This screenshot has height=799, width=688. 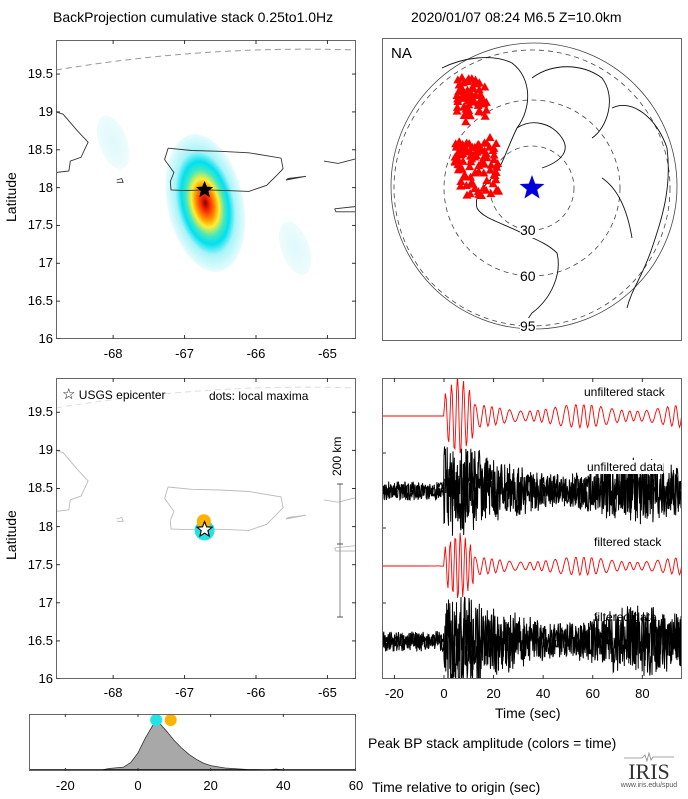 I want to click on epicenter-star-icon, so click(x=205, y=189).